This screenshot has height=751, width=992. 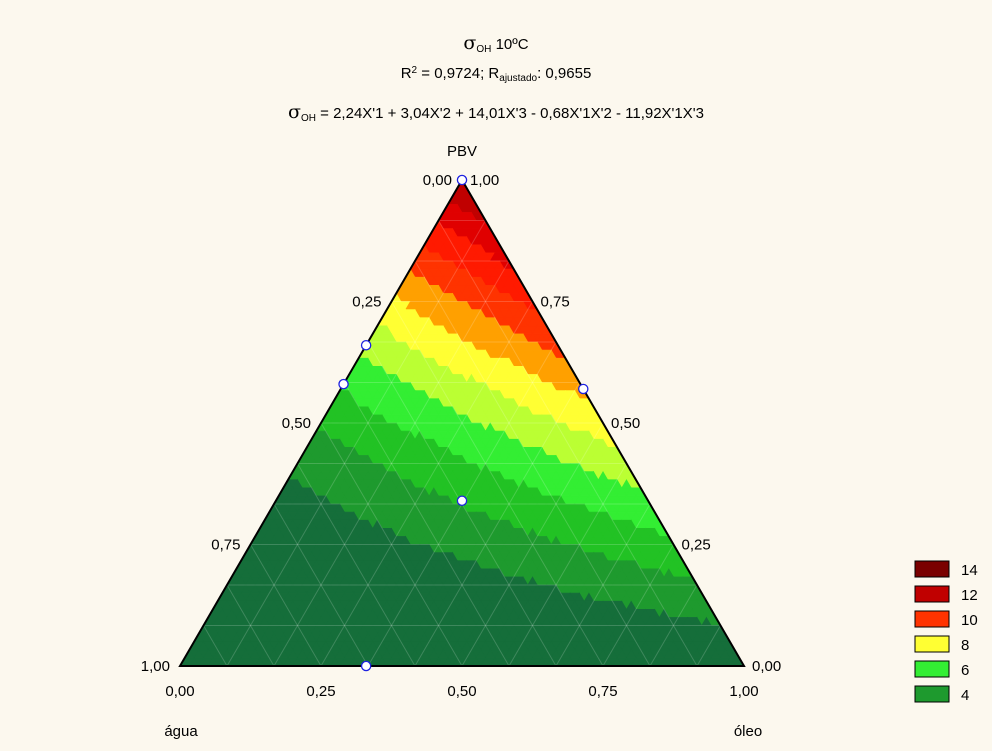 What do you see at coordinates (179, 691) in the screenshot?
I see `tick-label-bottom: 0,00` at bounding box center [179, 691].